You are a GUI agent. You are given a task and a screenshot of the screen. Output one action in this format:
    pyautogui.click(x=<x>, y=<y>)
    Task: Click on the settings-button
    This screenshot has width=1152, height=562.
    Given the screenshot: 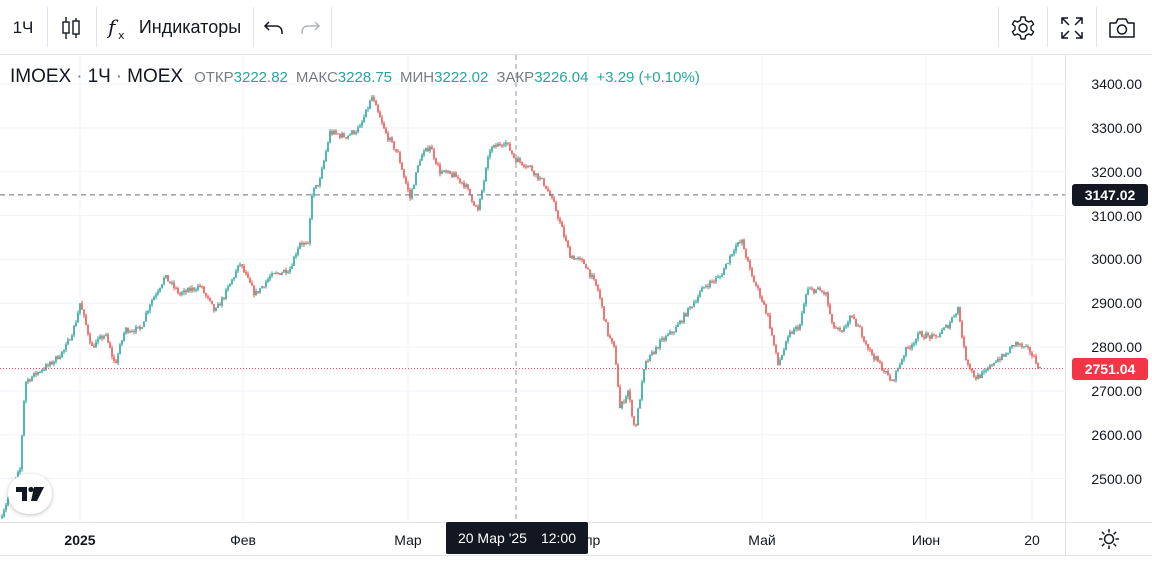 What is the action you would take?
    pyautogui.click(x=1023, y=27)
    